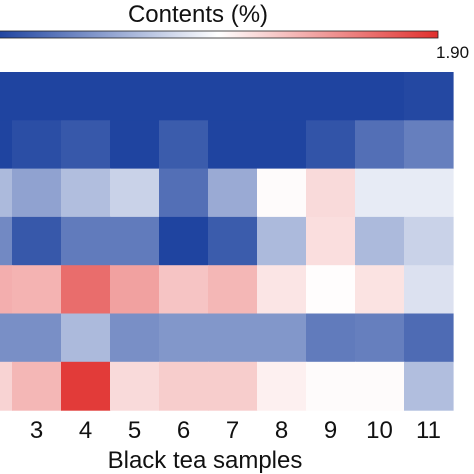 The width and height of the screenshot is (474, 474). What do you see at coordinates (232, 430) in the screenshot?
I see `x-tick-label: 7` at bounding box center [232, 430].